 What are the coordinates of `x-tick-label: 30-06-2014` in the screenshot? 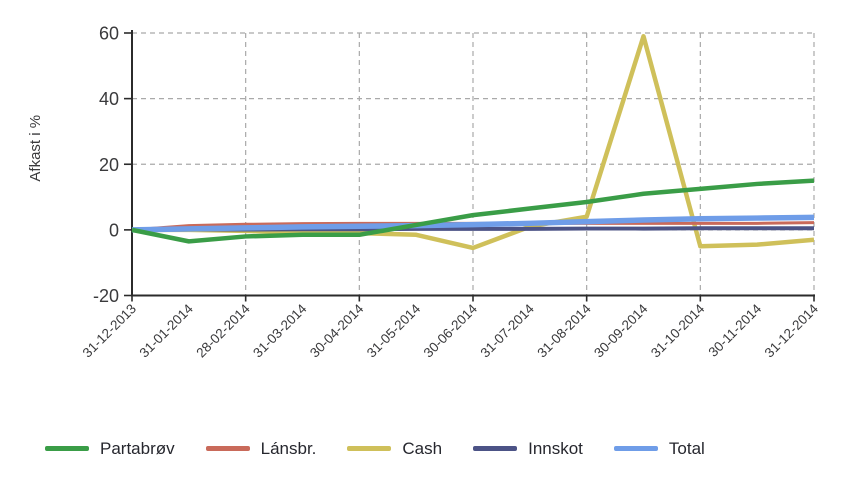 It's located at (451, 331).